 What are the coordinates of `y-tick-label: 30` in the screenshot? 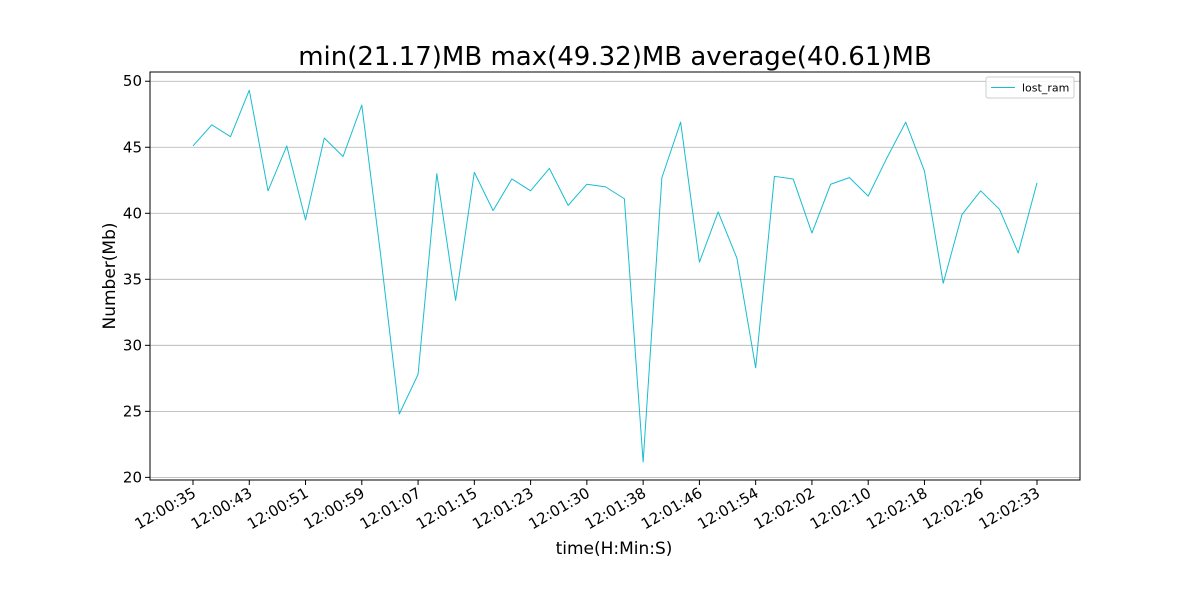 It's located at (132, 345).